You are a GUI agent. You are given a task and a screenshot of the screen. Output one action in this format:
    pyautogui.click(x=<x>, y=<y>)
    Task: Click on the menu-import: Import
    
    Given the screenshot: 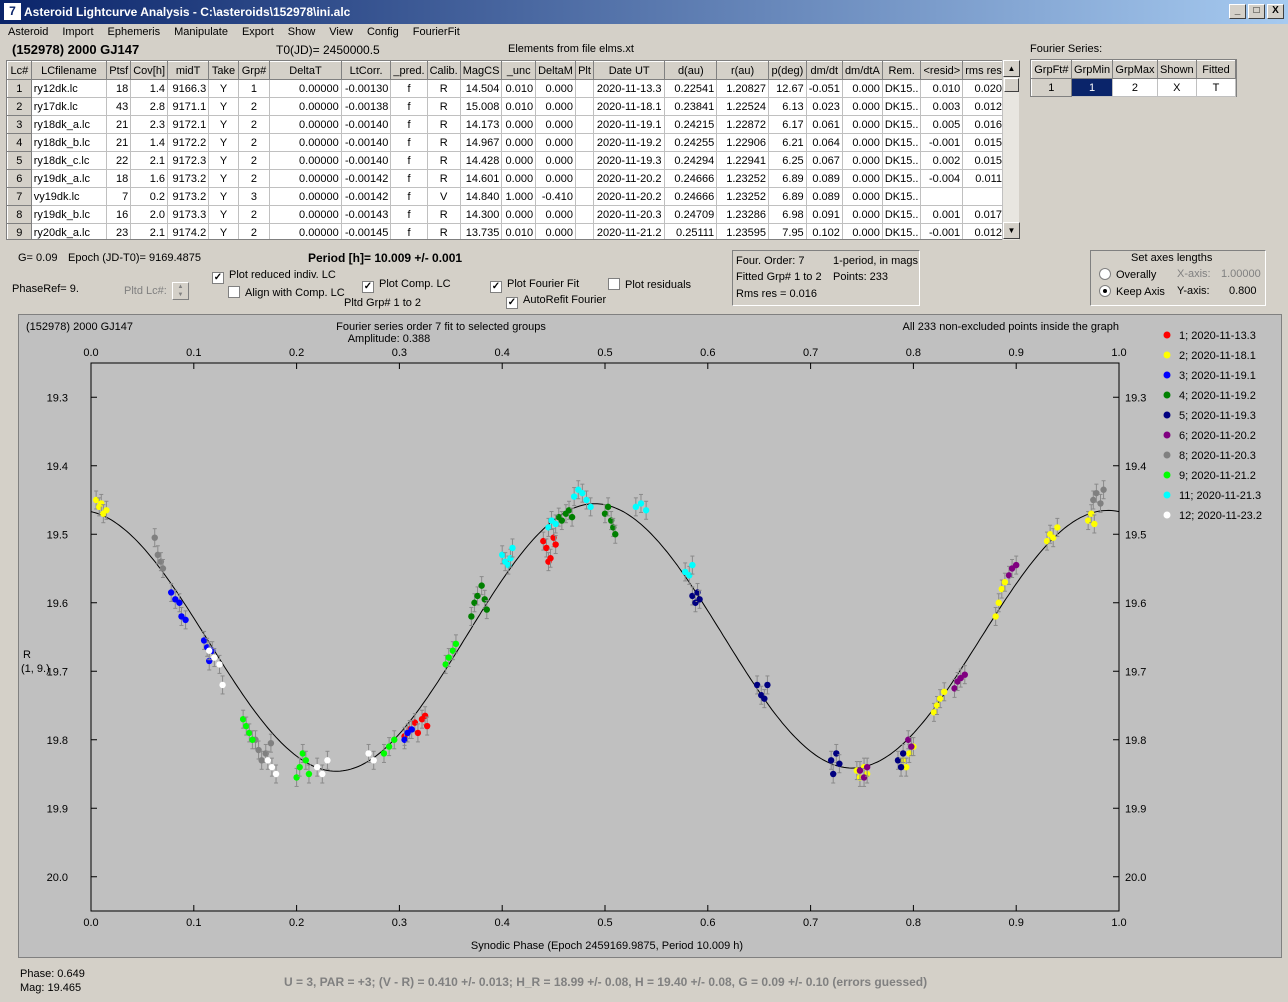 What is the action you would take?
    pyautogui.click(x=78, y=32)
    